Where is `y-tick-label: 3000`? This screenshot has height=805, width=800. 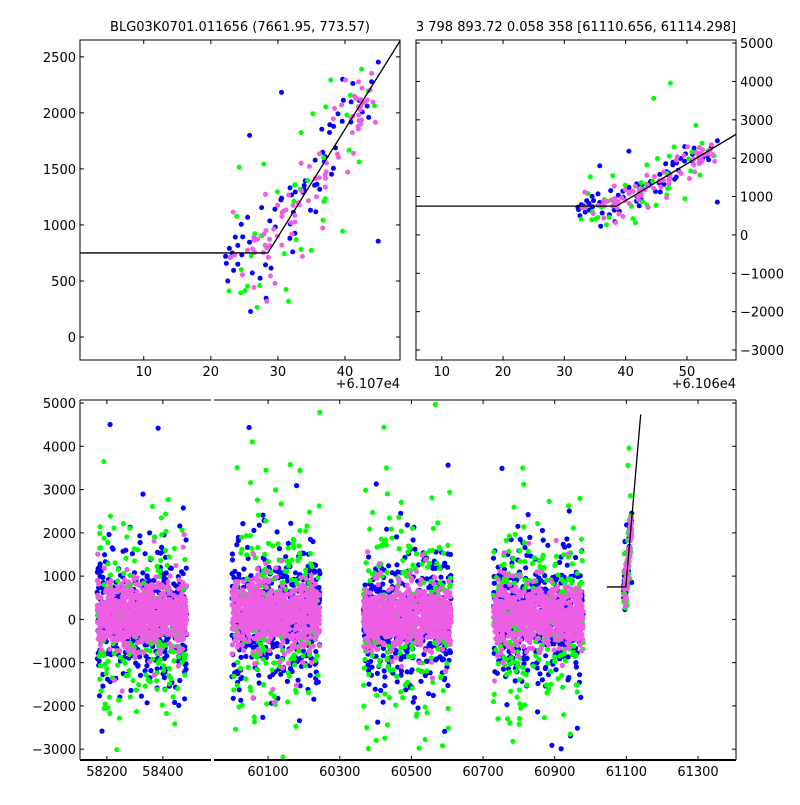 y-tick-label: 3000 is located at coordinates (59, 491).